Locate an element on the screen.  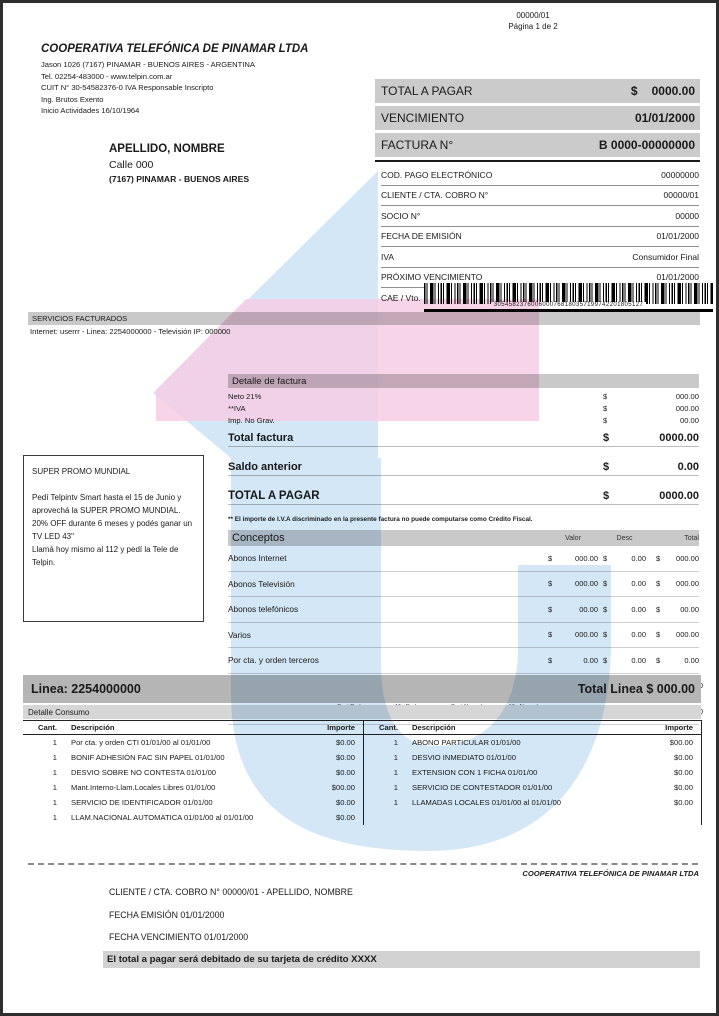
row-desc: SERVICIO DE IDENTIFICADOR 01/01/00 is located at coordinates (142, 802).